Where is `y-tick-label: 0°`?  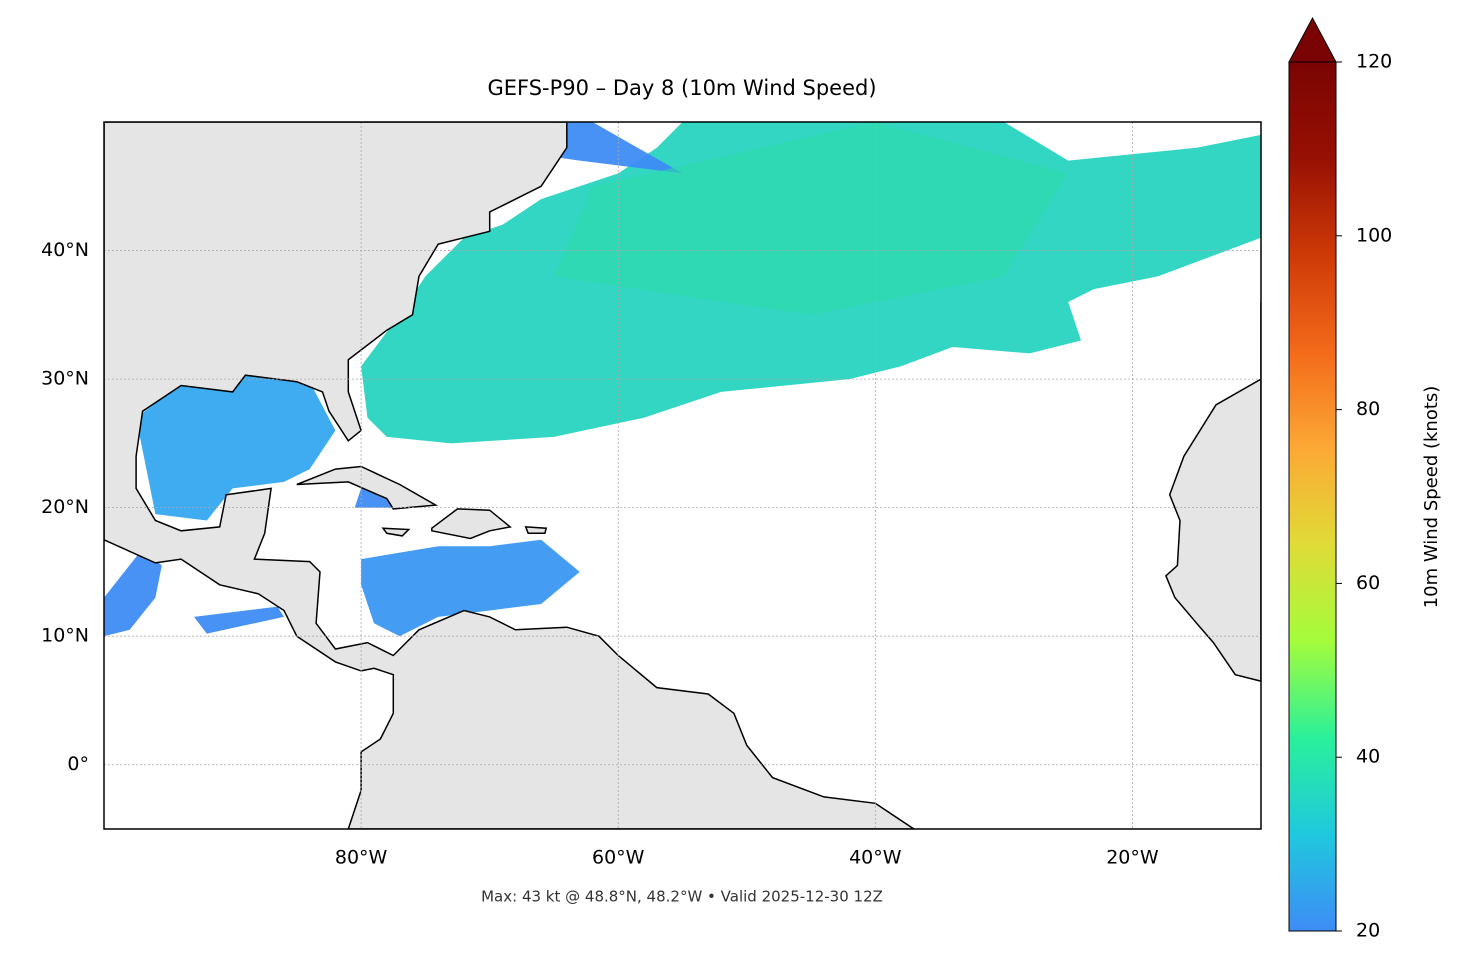 y-tick-label: 0° is located at coordinates (78, 764).